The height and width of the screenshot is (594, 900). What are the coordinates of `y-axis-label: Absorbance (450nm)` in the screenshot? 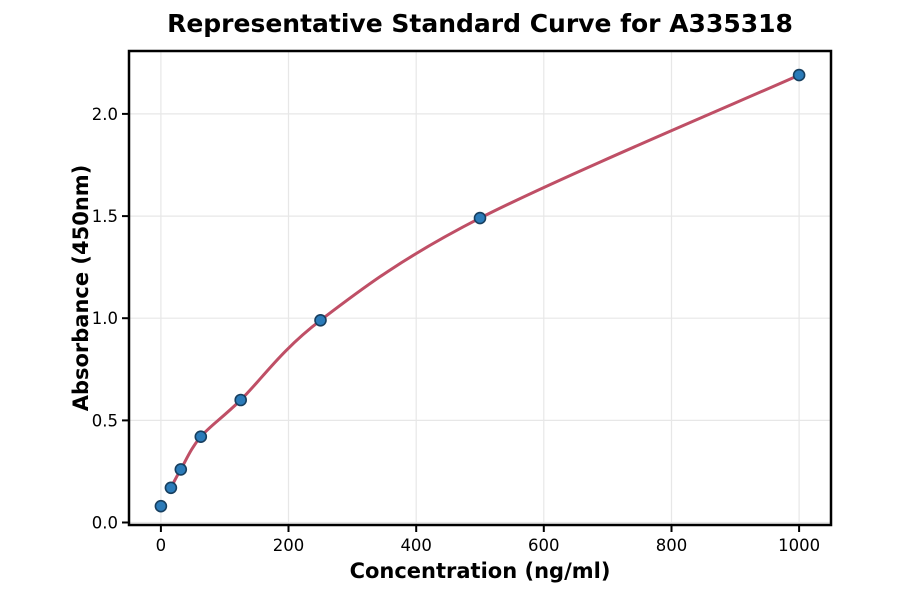 It's located at (81, 288).